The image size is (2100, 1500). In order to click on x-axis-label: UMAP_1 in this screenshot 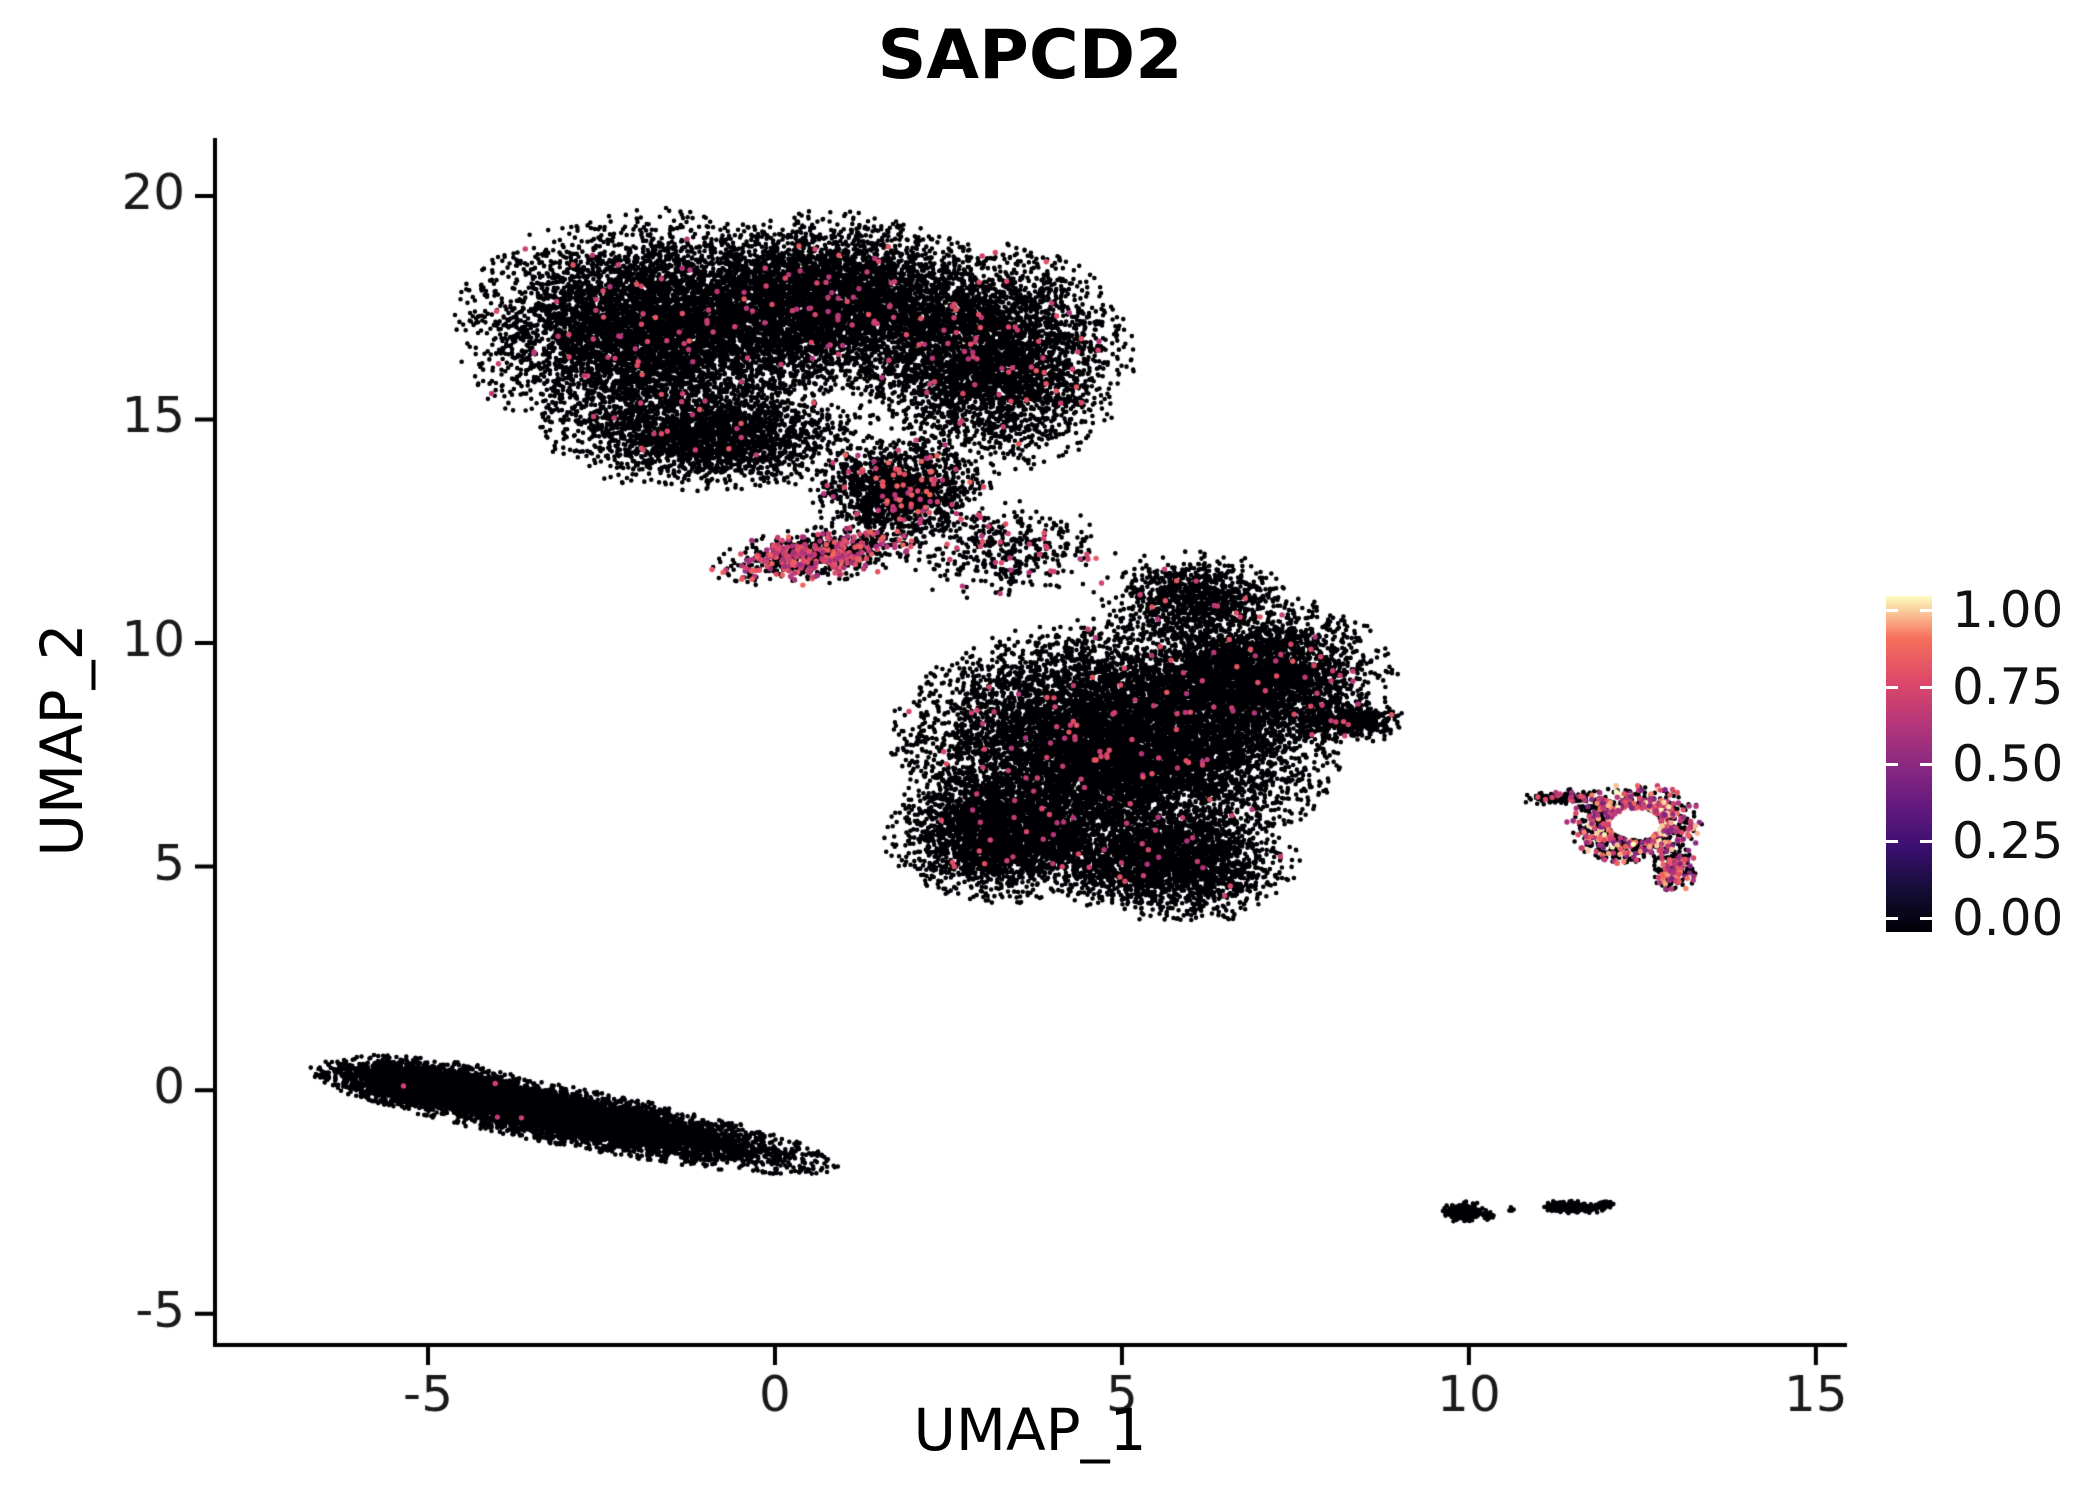, I will do `click(1030, 1430)`.